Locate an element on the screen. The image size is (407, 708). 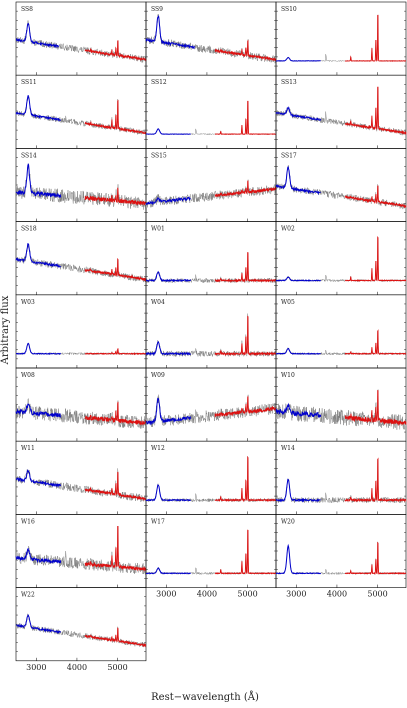
panel-label: W17 is located at coordinates (158, 521).